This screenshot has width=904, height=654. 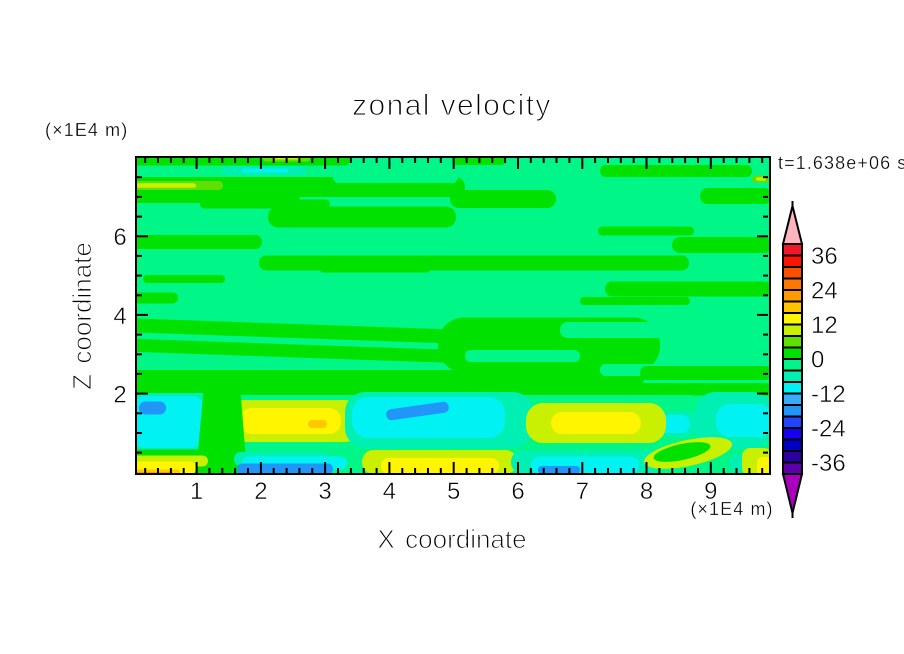 What do you see at coordinates (453, 491) in the screenshot?
I see `svg-text: 5` at bounding box center [453, 491].